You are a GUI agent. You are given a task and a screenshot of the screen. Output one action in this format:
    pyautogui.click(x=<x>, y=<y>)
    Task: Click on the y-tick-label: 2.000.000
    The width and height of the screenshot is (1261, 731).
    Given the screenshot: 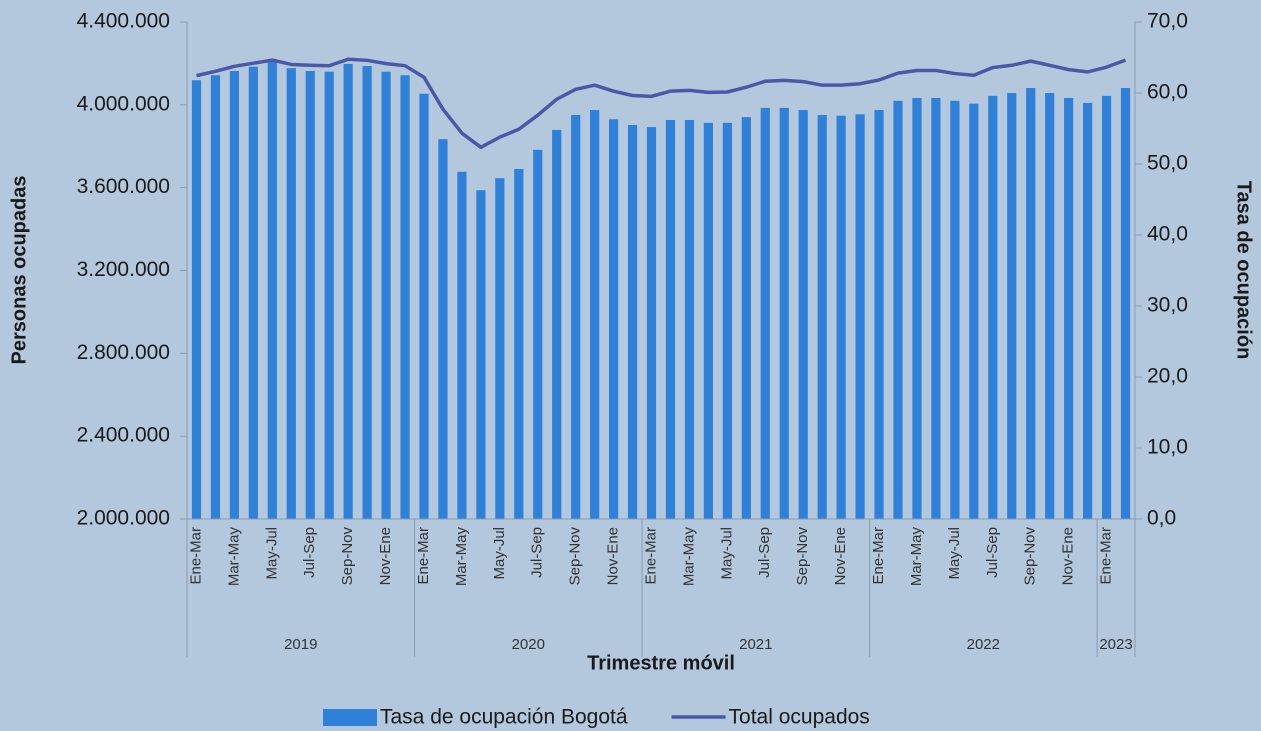 What is the action you would take?
    pyautogui.click(x=123, y=518)
    